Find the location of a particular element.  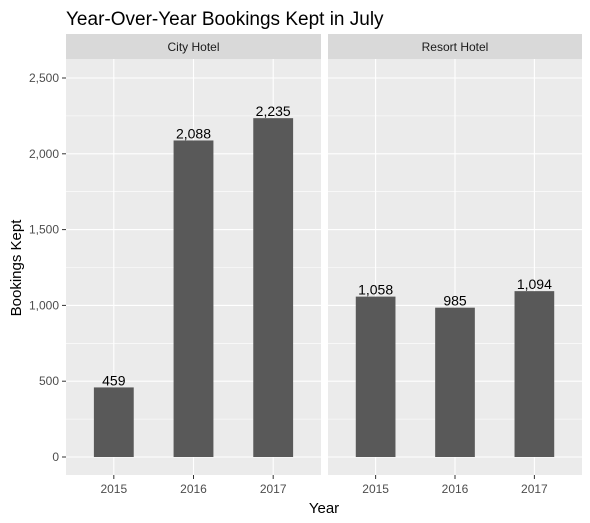

x-axis-title: Year is located at coordinates (324, 508).